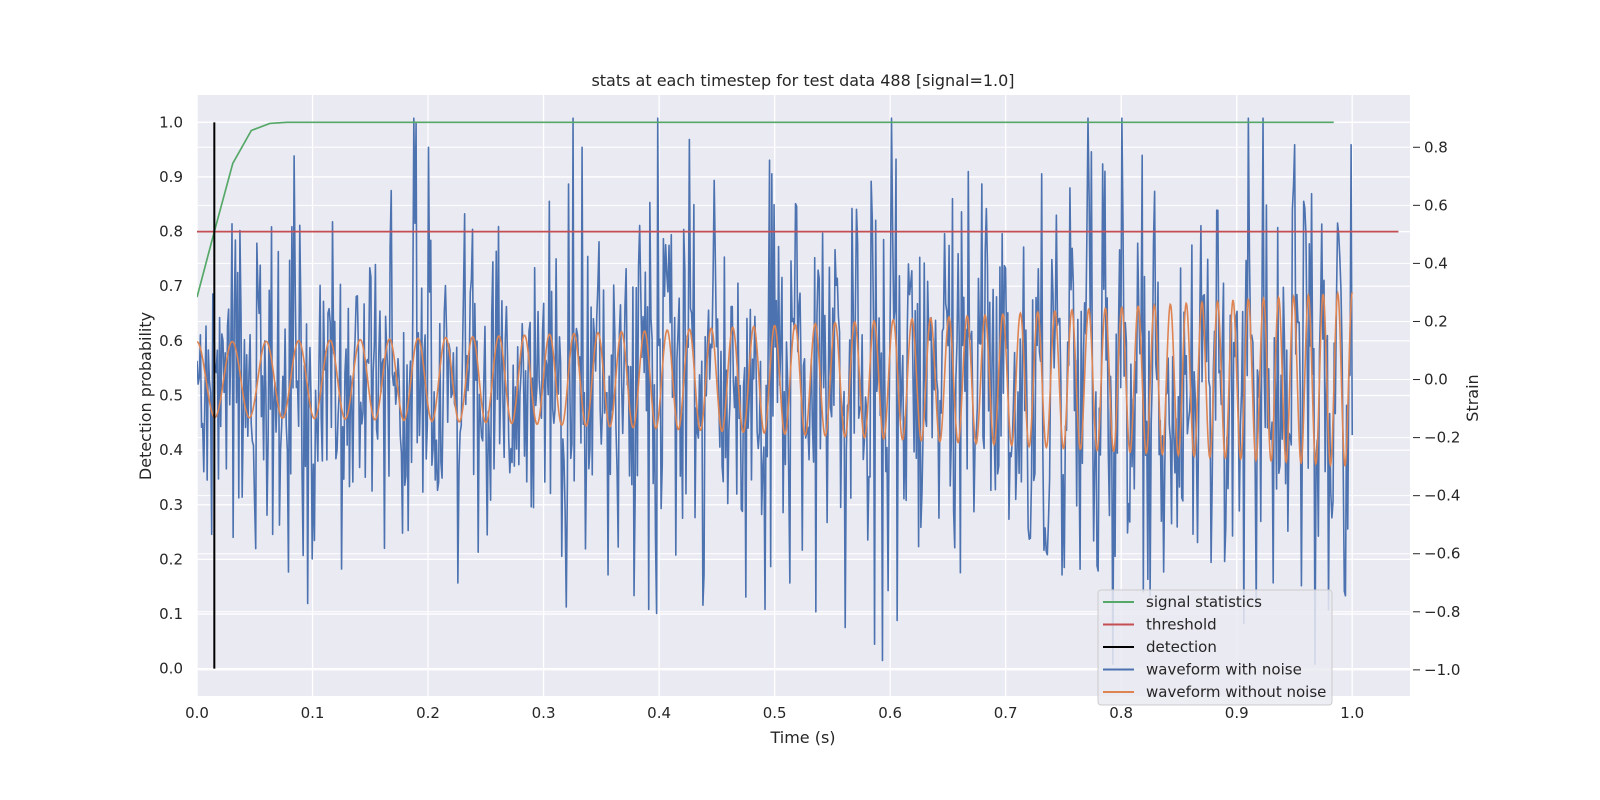 This screenshot has height=800, width=1600. Describe the element at coordinates (171, 450) in the screenshot. I see `y-tick-label-left: 0.4` at that location.